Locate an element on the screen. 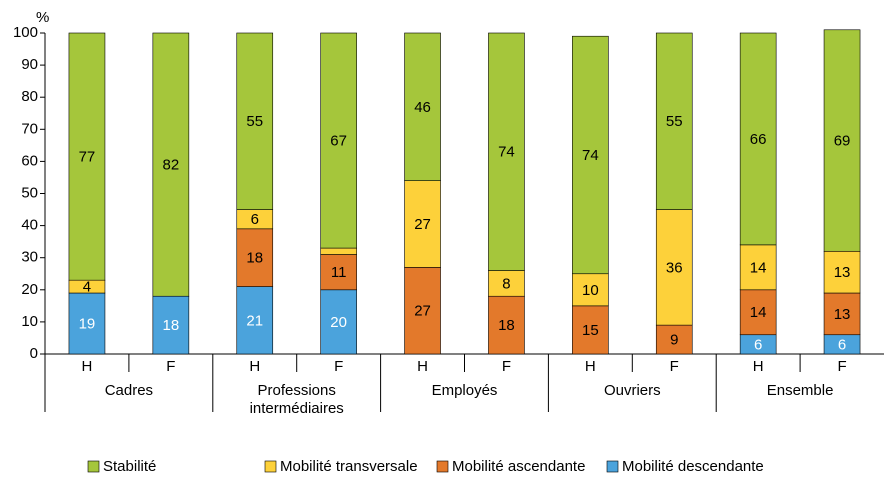 This screenshot has height=482, width=886. y-tick-label: 10 is located at coordinates (29, 321).